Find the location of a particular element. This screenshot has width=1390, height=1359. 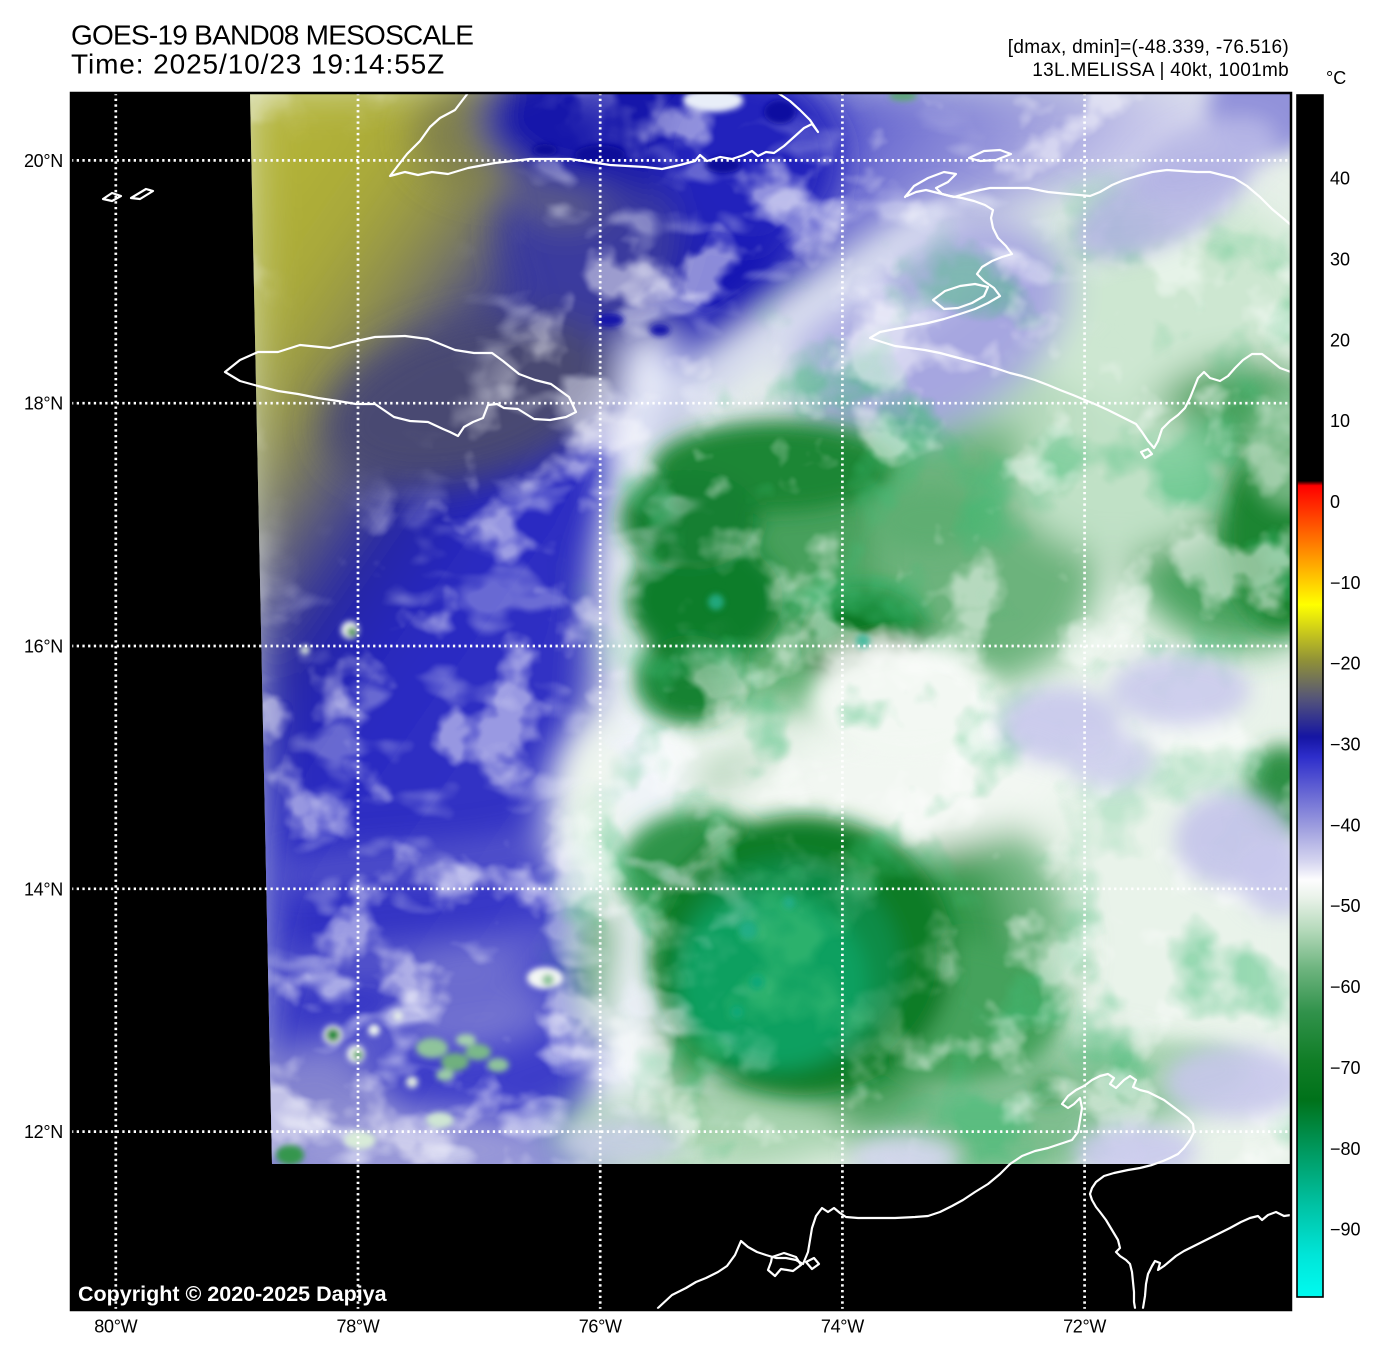

svg-text:[dmax, dmin]=(-48.339, -76.516: [dmax, dmin]=(-48.339, -76.516) is located at coordinates (1148, 47).